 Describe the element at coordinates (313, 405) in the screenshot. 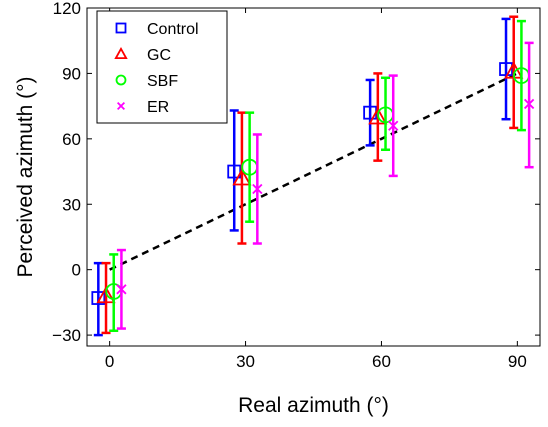

I see `x-axis-label: Real azimuth (°)` at that location.